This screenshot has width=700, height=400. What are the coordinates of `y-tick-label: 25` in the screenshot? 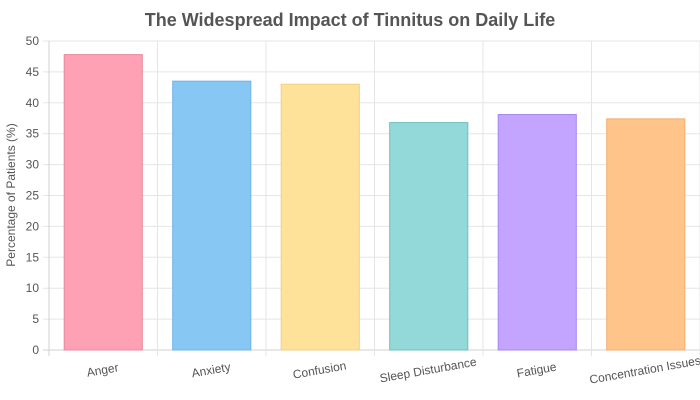 It's located at (33, 196).